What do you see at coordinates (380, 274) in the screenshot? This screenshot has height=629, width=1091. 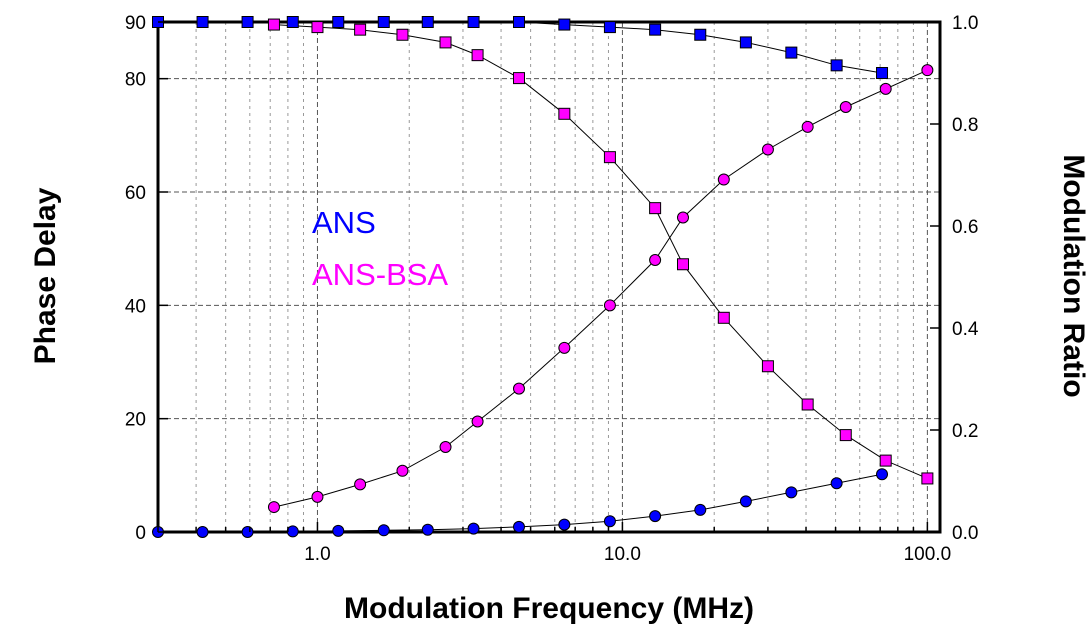 I see `legend-entry-ans-bsa: ANS-BSA` at bounding box center [380, 274].